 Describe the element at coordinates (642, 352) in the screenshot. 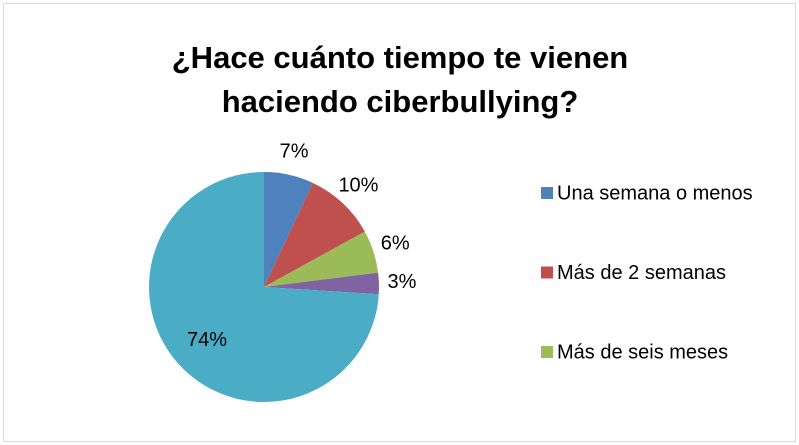

I see `legend-label: Más de seis meses` at that location.